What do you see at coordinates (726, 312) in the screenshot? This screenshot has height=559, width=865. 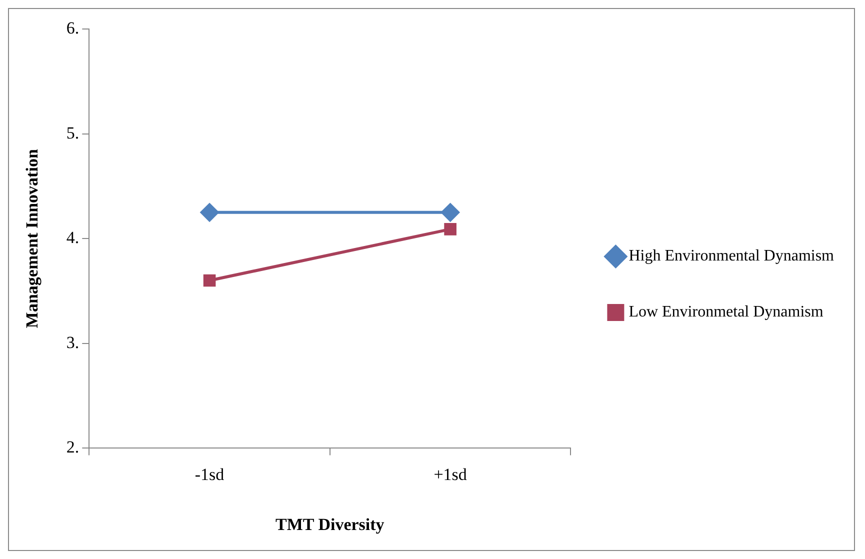 I see `legend-label: Low Environmetal Dynamism` at bounding box center [726, 312].